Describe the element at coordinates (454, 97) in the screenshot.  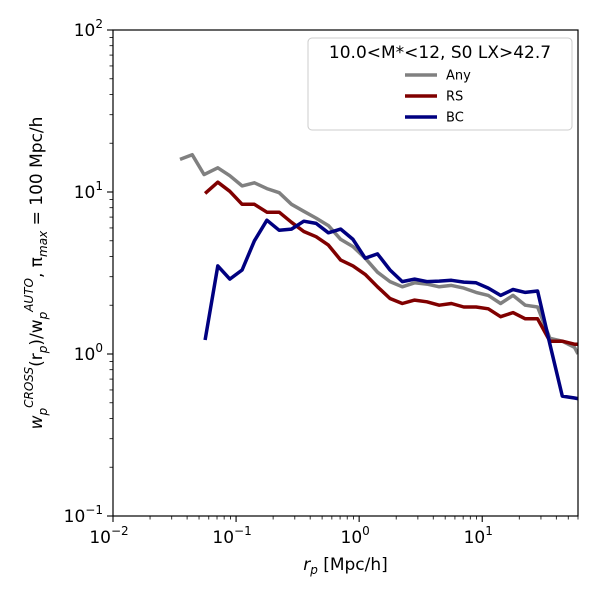
I see `legend-label-rs: RS` at that location.